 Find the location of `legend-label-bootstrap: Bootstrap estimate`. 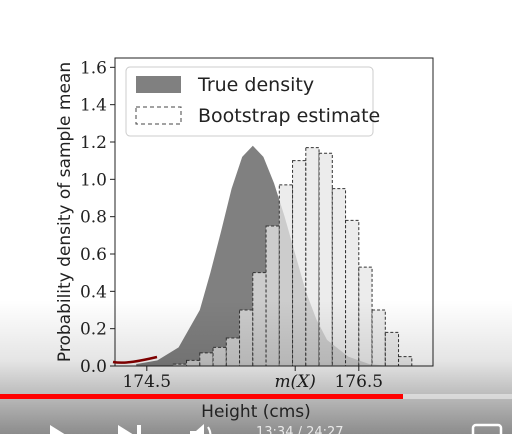

legend-label-bootstrap: Bootstrap estimate is located at coordinates (289, 116).